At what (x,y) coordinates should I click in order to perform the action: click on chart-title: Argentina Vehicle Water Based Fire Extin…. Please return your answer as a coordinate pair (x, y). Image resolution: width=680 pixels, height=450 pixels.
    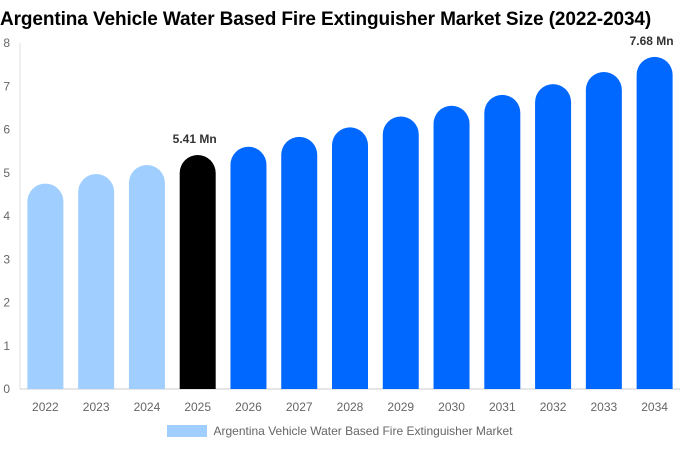
    Looking at the image, I should click on (326, 19).